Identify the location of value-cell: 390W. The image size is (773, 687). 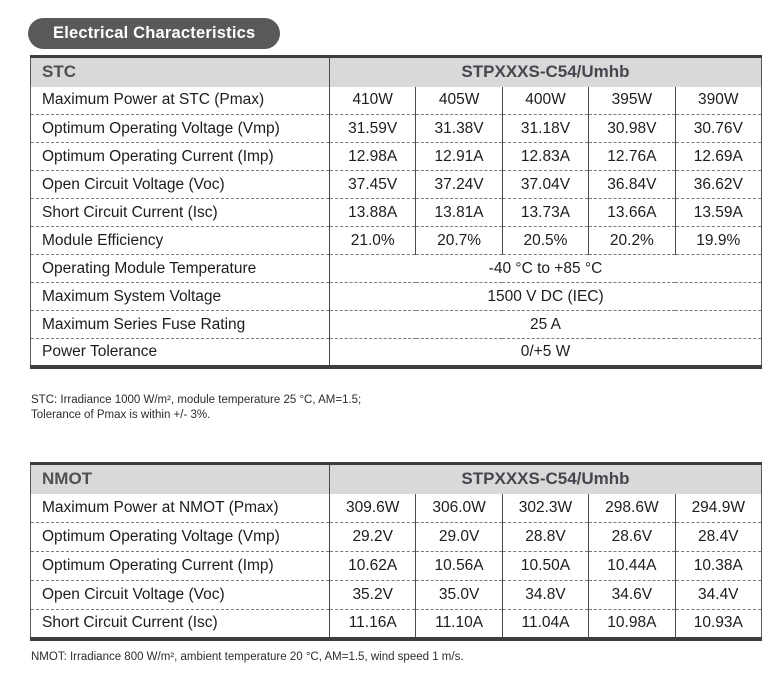
(718, 100).